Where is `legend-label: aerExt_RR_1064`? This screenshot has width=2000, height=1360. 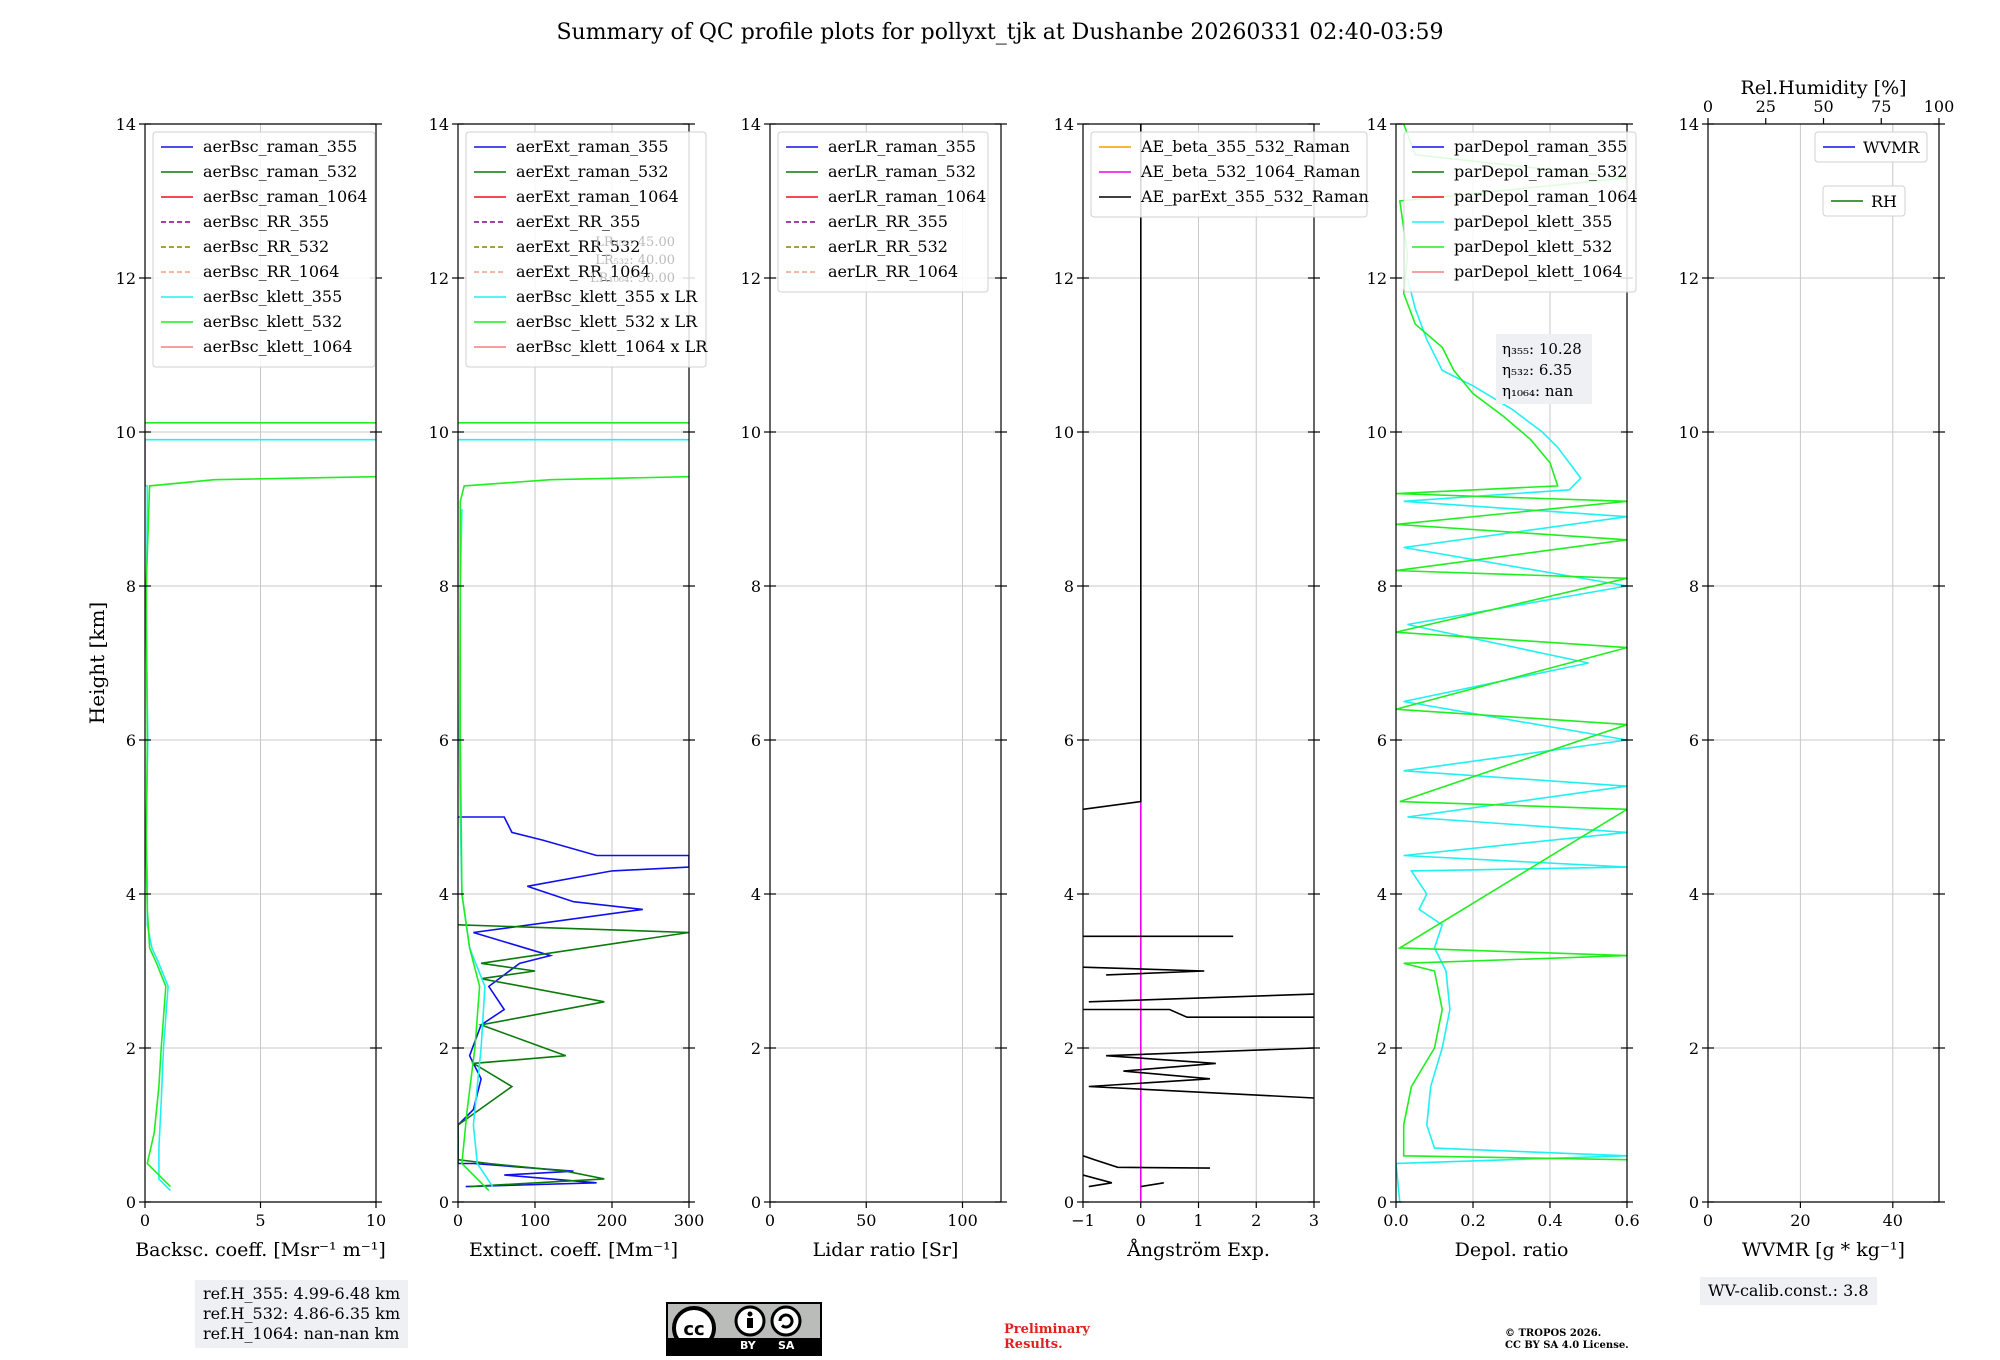 legend-label: aerExt_RR_1064 is located at coordinates (583, 271).